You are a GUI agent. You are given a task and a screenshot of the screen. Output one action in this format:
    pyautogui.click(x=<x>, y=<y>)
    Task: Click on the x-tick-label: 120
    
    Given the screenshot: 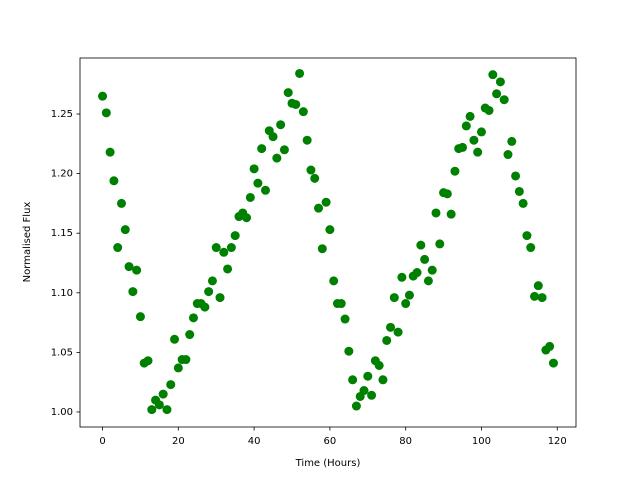 What is the action you would take?
    pyautogui.click(x=557, y=441)
    